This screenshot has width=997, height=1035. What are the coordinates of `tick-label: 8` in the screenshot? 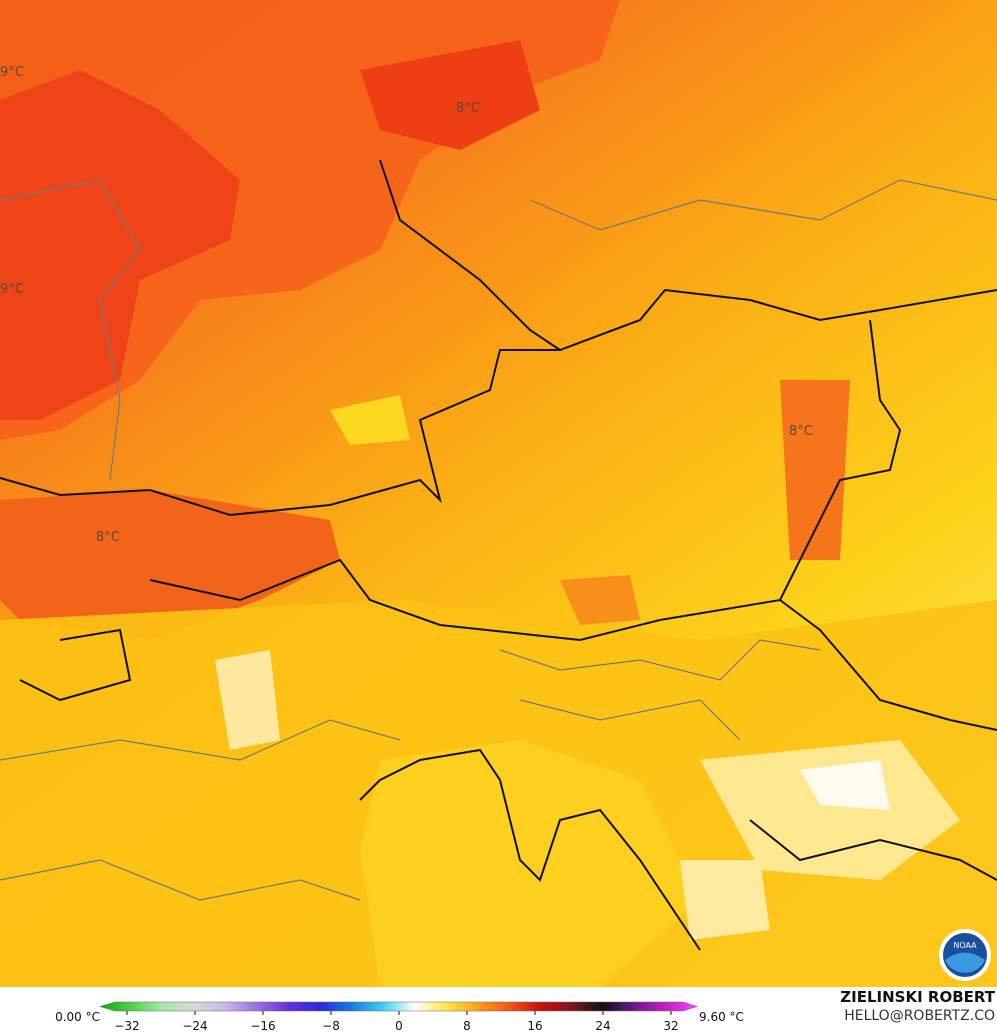 It's located at (467, 1026).